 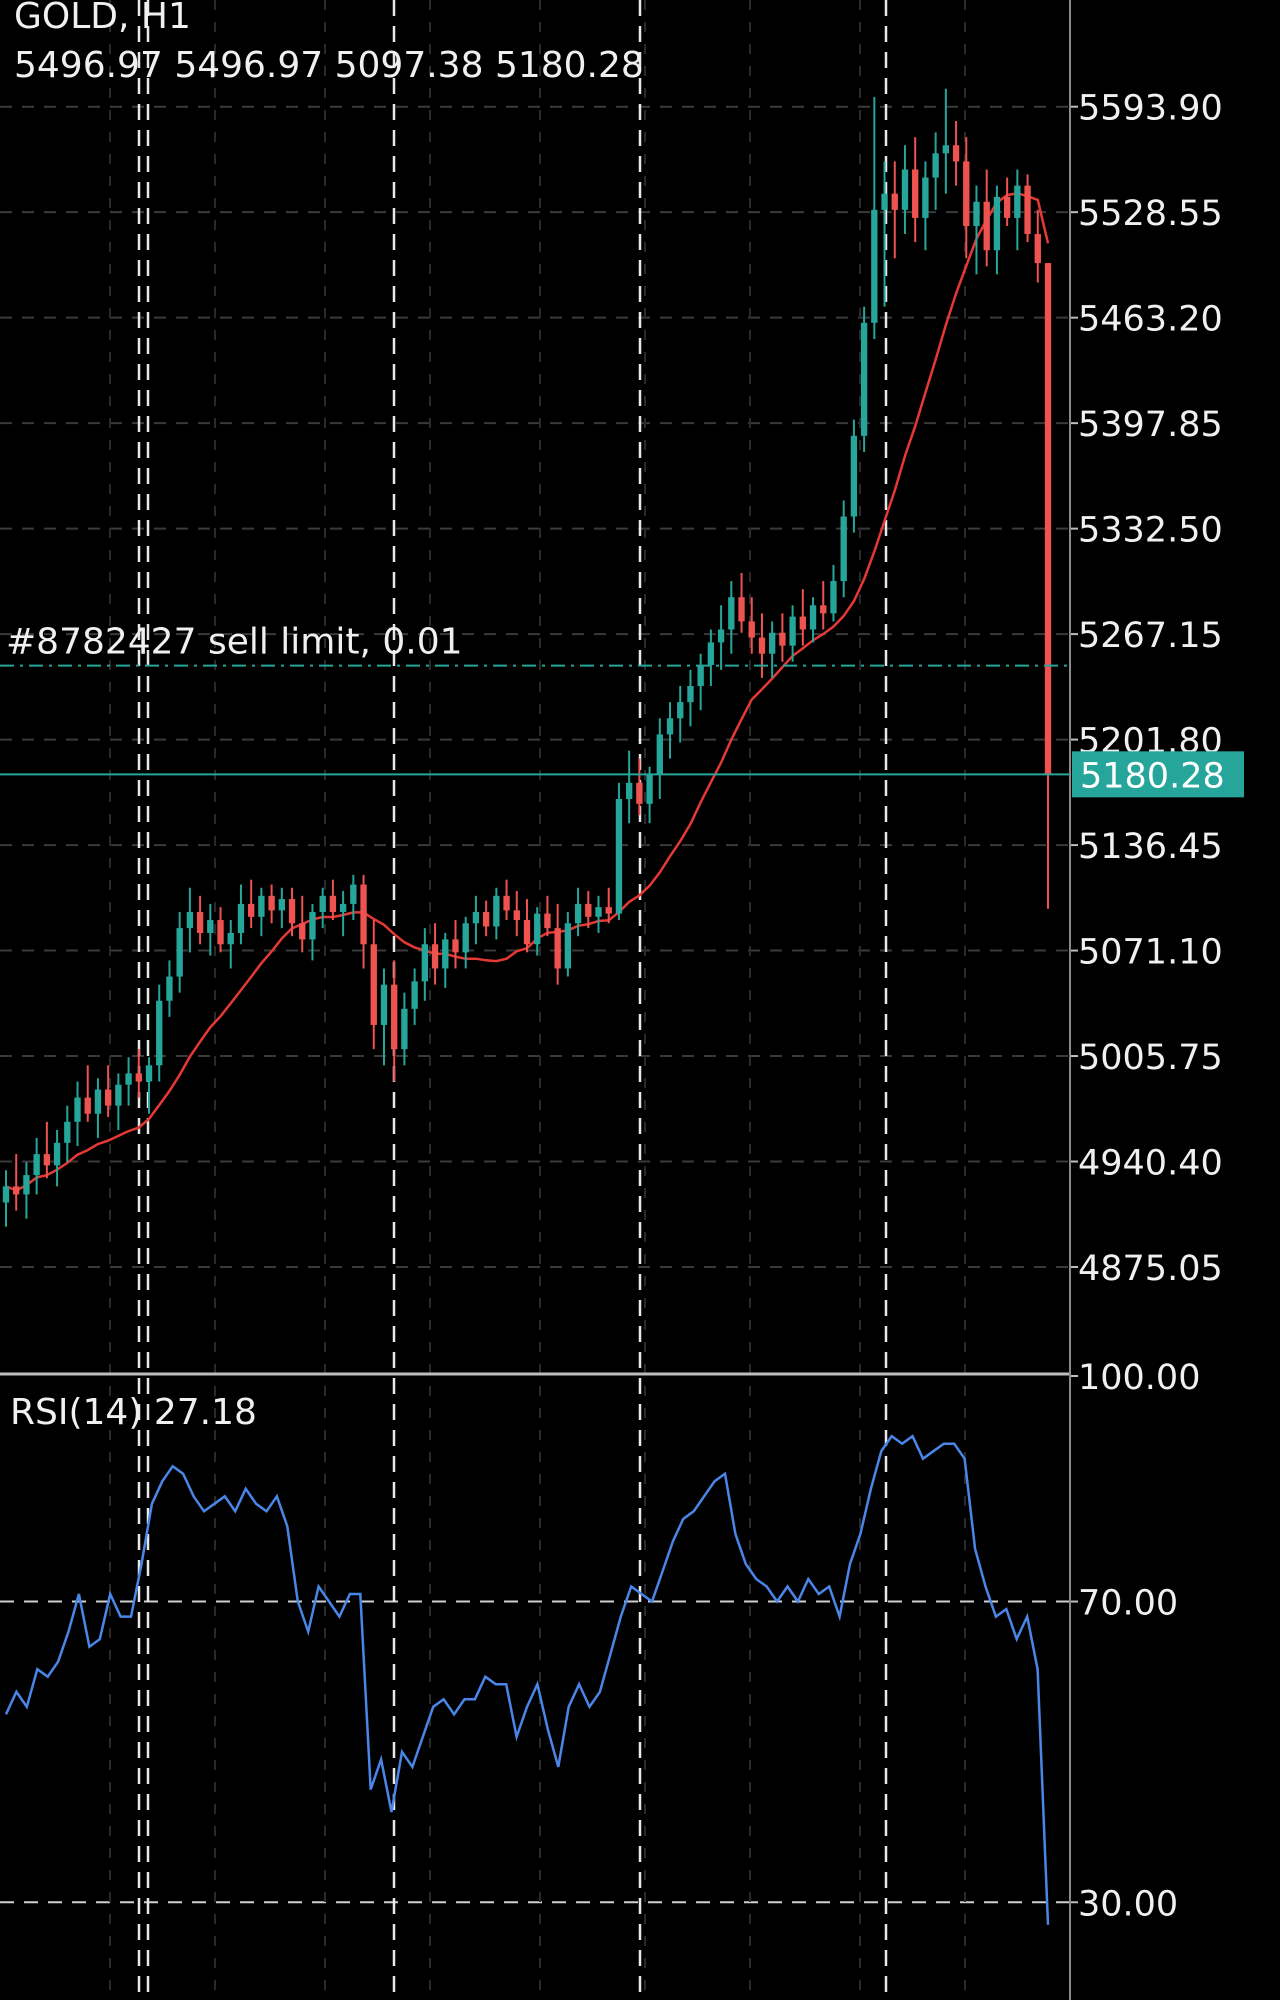 What do you see at coordinates (1150, 109) in the screenshot?
I see `price-tick-label: 5593.90` at bounding box center [1150, 109].